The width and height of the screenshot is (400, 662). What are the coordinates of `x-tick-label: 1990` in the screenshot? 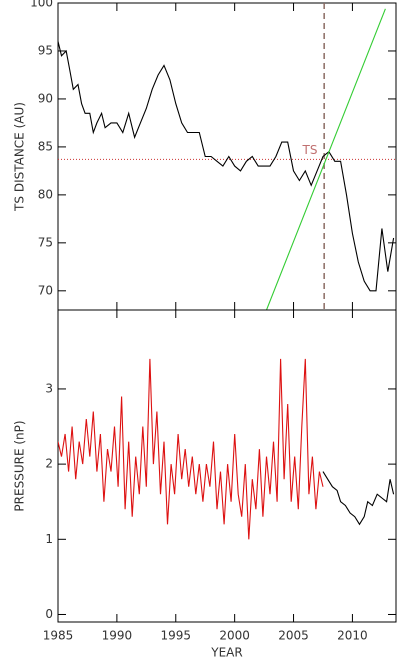 It's located at (117, 636).